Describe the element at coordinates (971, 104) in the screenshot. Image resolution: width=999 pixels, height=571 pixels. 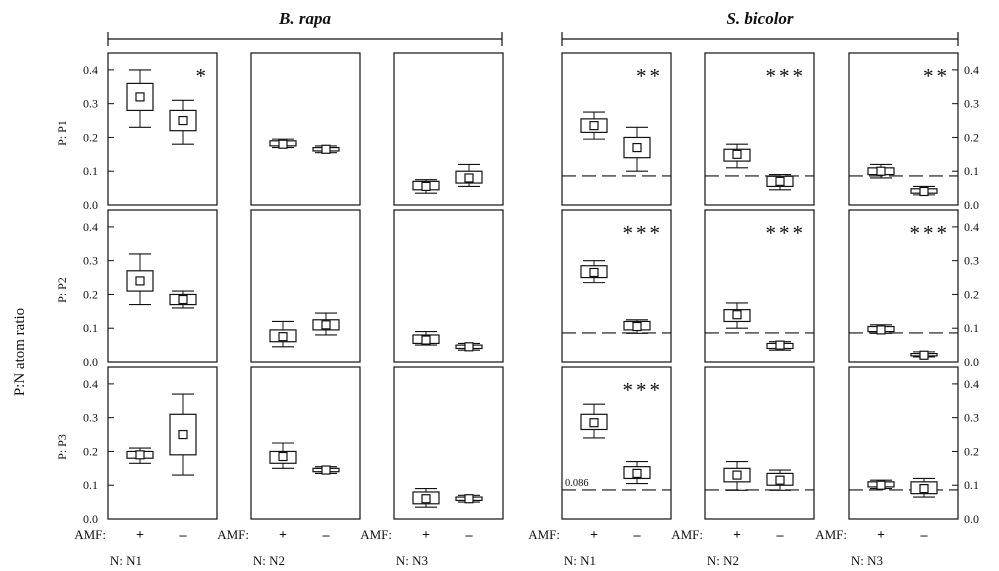
I see `y-tick-label-right: 0.3` at that location.